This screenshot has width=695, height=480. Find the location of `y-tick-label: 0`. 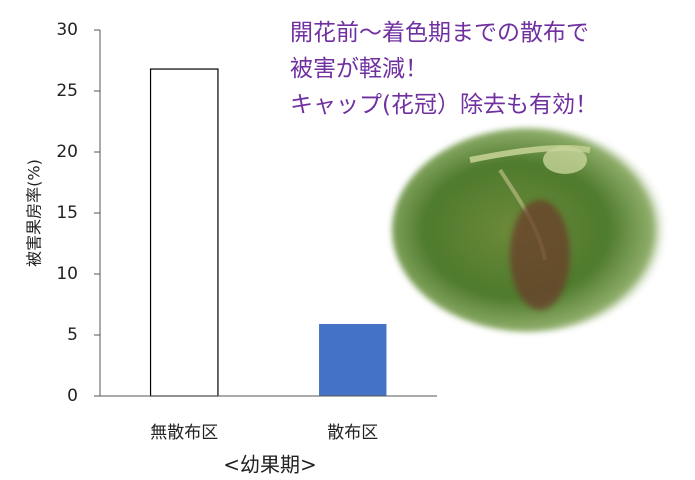

y-tick-label: 0 is located at coordinates (72, 396).